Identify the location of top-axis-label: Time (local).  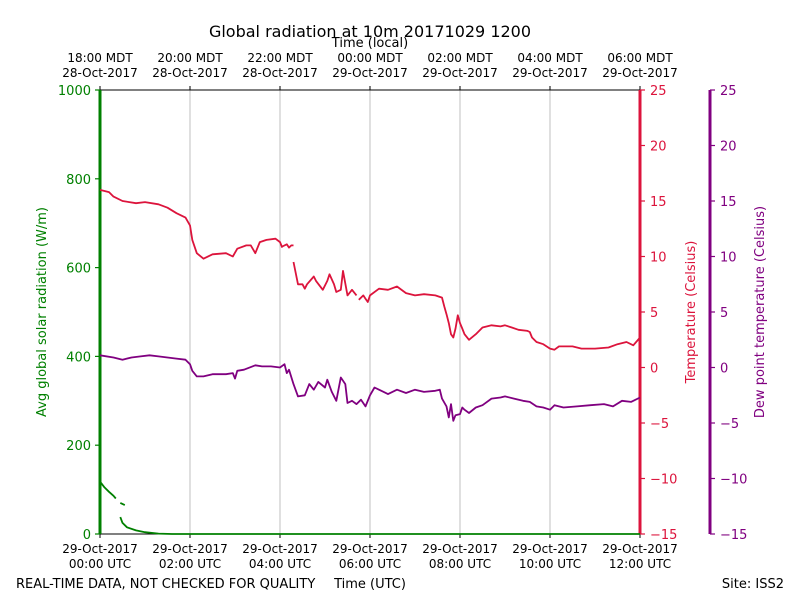
(369, 43).